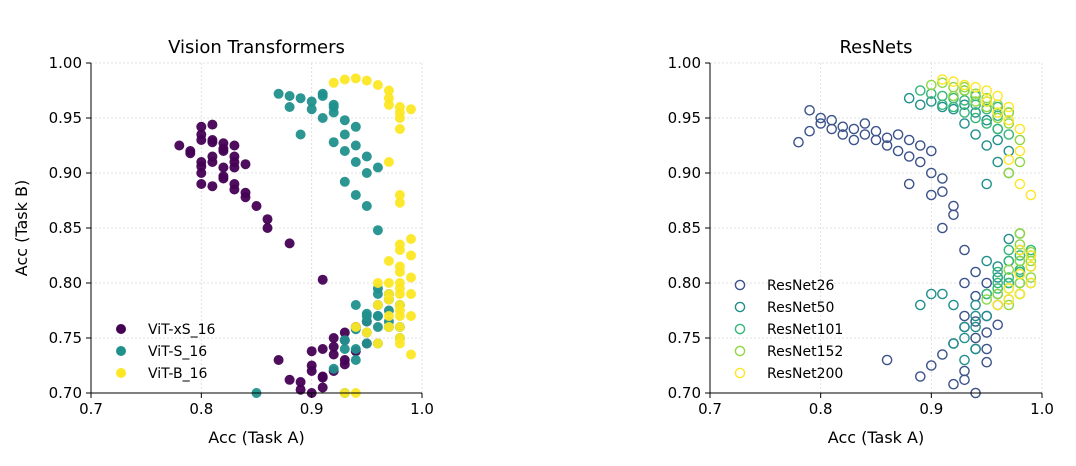  I want to click on resnet-ytick-label: 1.00, so click(684, 63).